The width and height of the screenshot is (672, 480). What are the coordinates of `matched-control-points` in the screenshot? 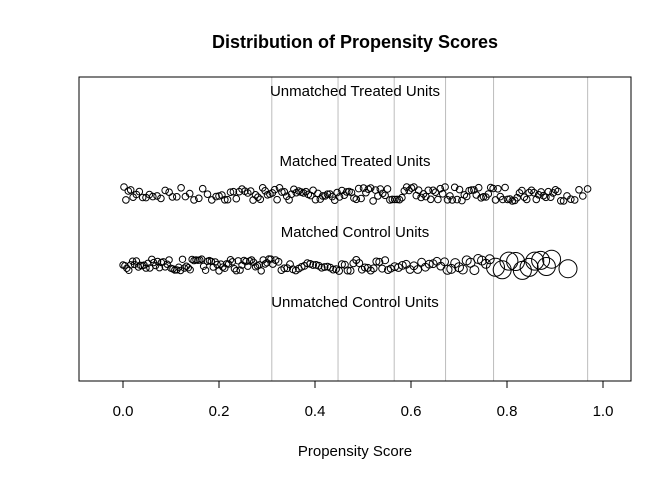 It's located at (348, 264).